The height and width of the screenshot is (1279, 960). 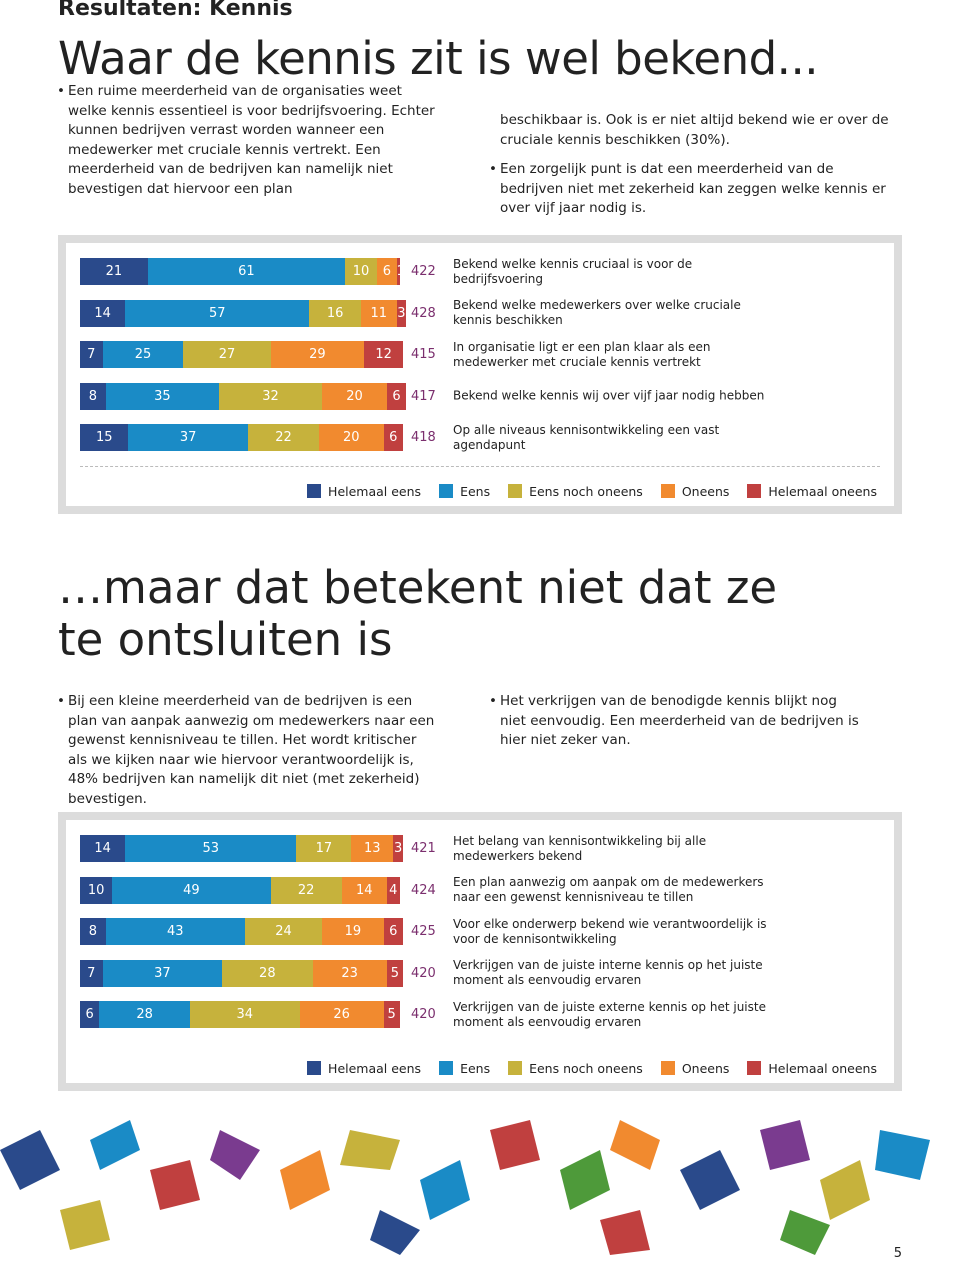 I want to click on kicker: Resultaten: Kennis, so click(x=175, y=10).